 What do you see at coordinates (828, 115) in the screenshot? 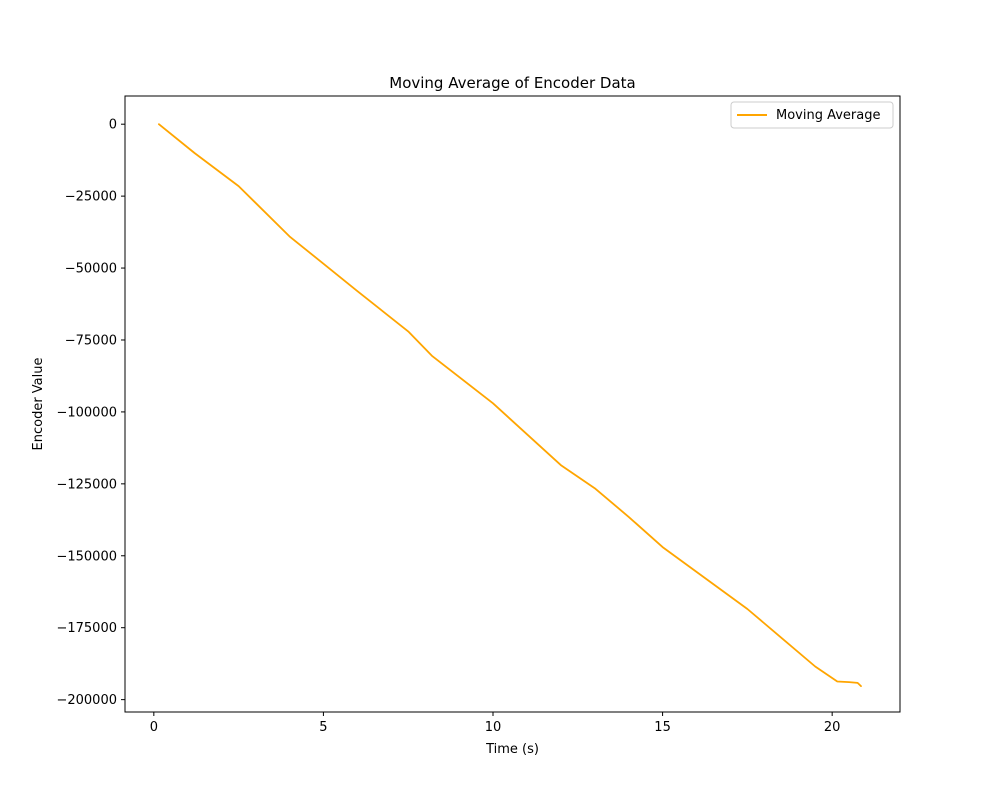
I see `legend-label-moving-average: Moving Average` at bounding box center [828, 115].